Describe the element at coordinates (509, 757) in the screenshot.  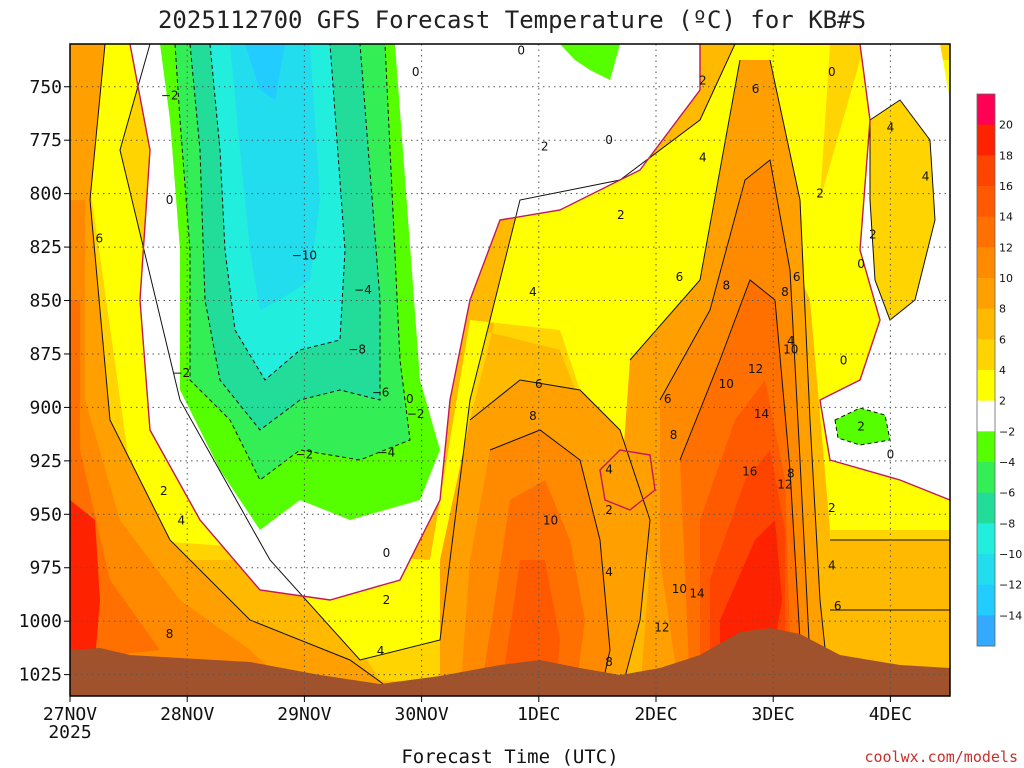
I see `x-axis-title: Forecast Time (UTC)` at that location.